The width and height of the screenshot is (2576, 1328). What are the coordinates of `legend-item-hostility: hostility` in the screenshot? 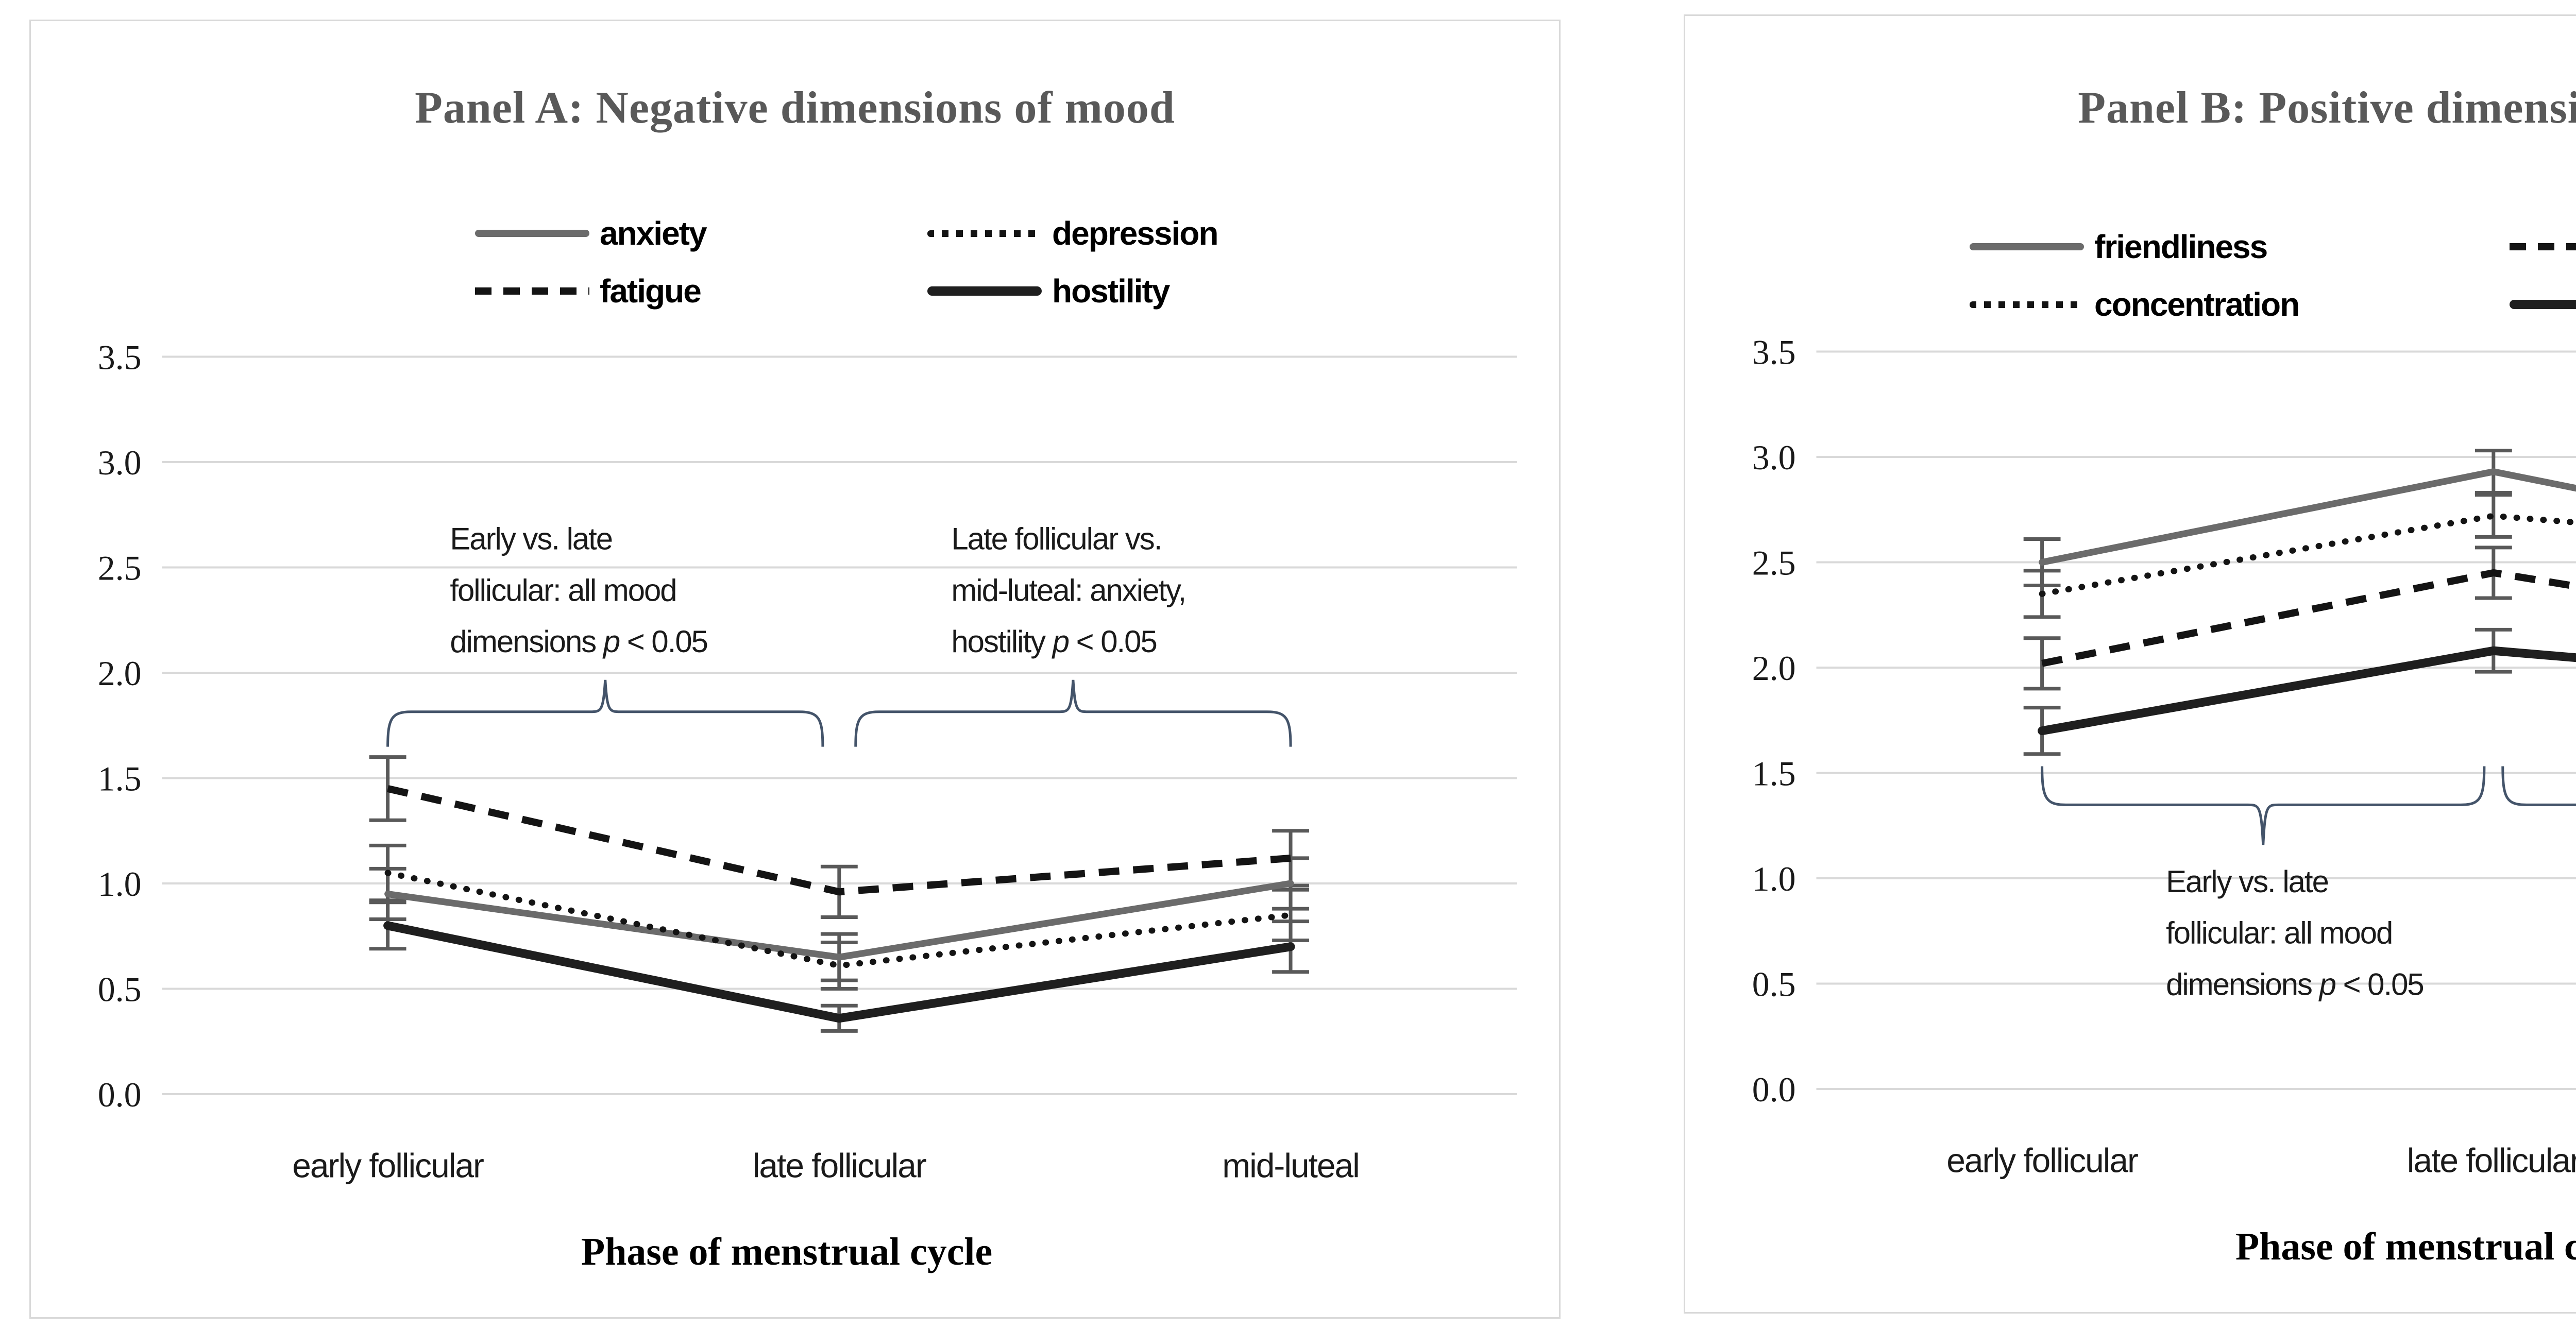 It's located at (1153, 291).